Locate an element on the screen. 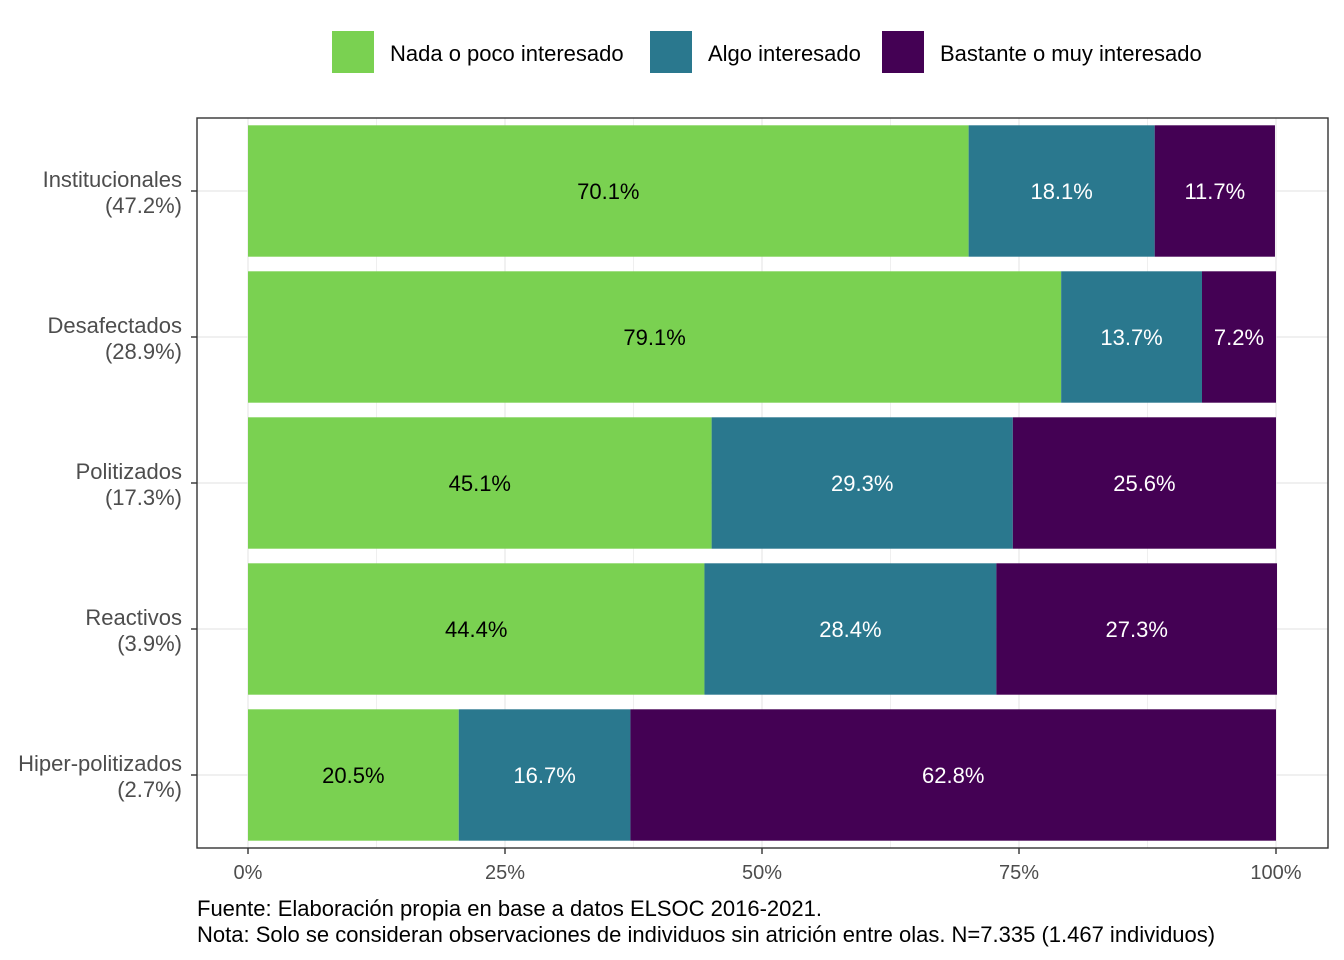 This screenshot has width=1344, height=960. y-tick-label: Hiper-politizados is located at coordinates (100, 763).